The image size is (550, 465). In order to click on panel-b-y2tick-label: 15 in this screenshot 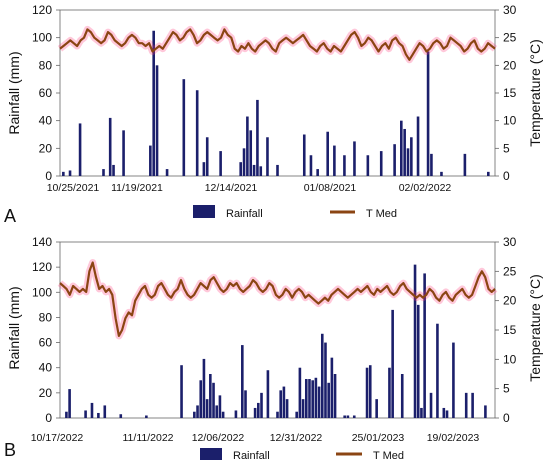, I will do `click(510, 330)`.